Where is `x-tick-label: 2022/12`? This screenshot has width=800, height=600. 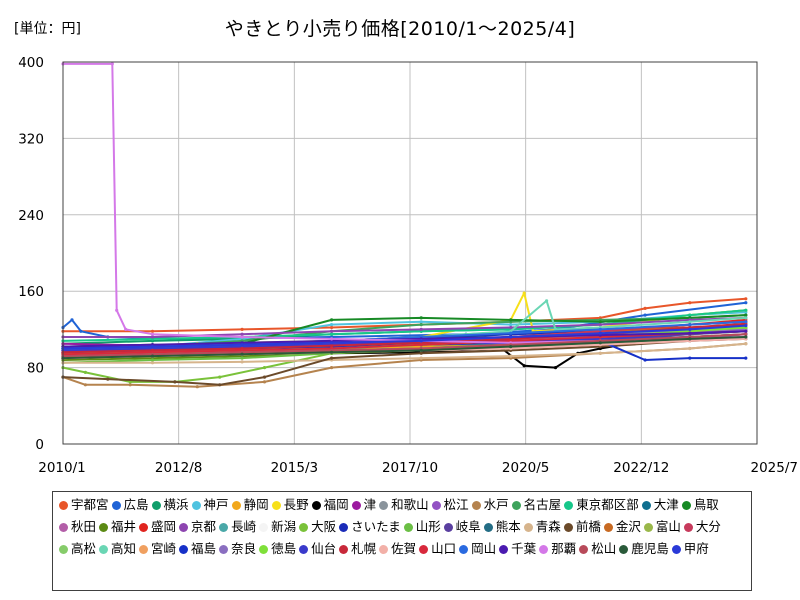 x-tick-label: 2022/12 is located at coordinates (641, 468).